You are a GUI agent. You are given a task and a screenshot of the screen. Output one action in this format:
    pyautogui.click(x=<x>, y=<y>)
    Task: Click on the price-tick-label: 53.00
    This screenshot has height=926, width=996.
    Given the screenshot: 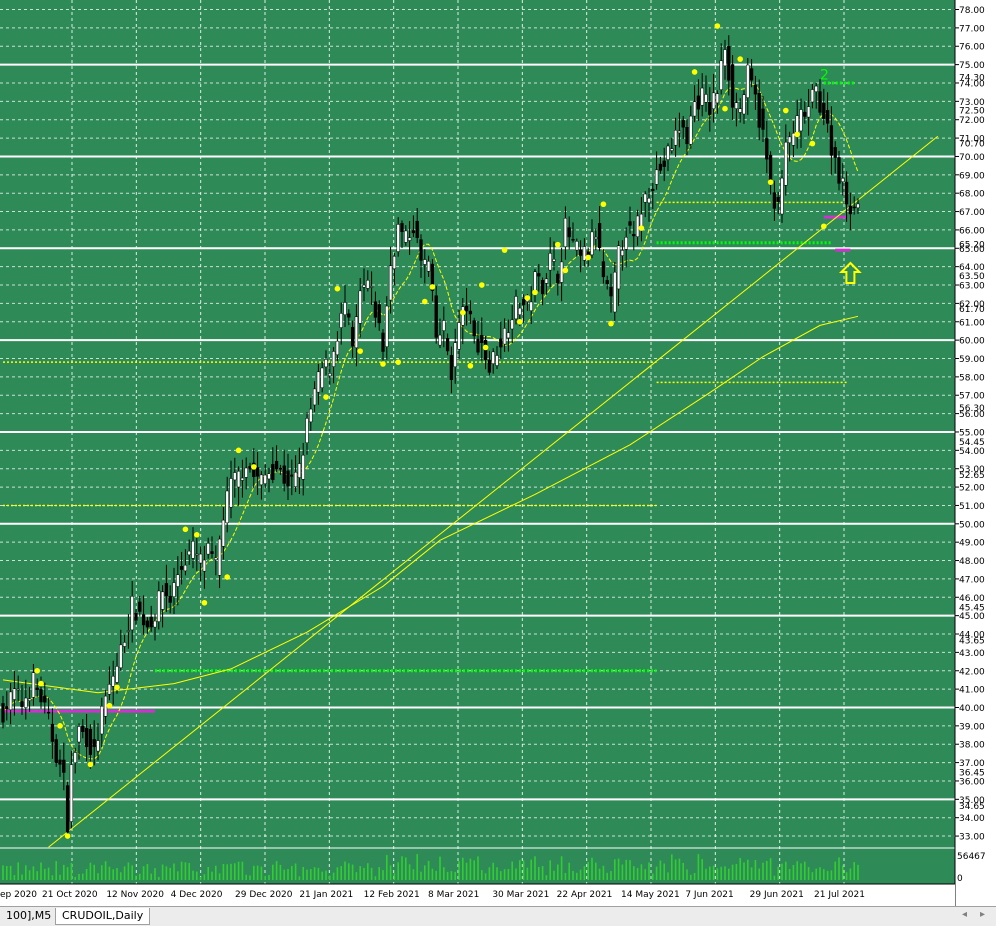 What is the action you would take?
    pyautogui.click(x=972, y=470)
    